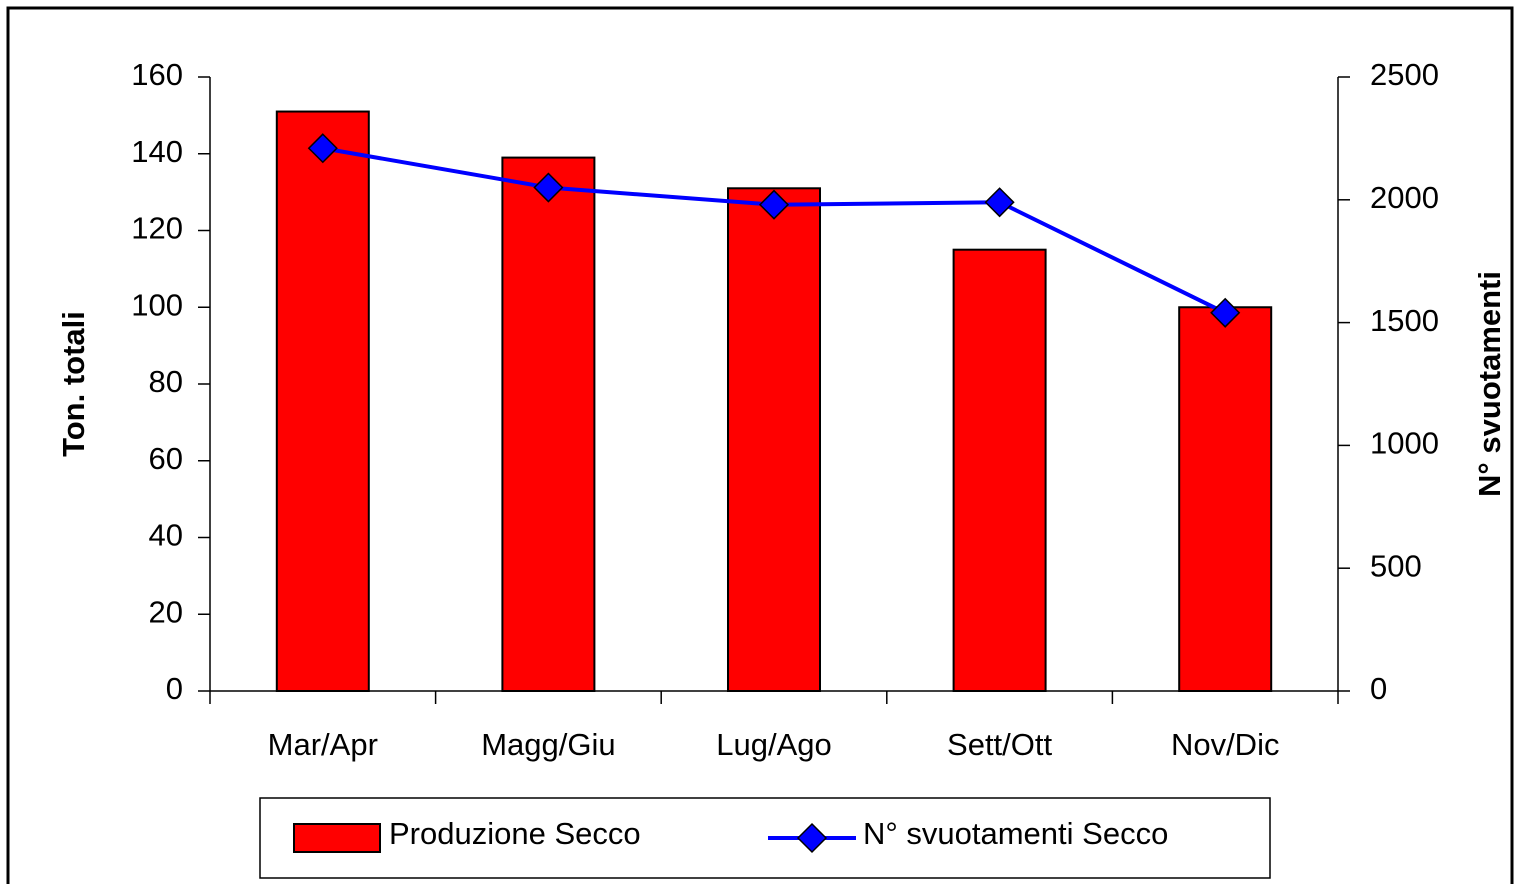 The width and height of the screenshot is (1520, 884). I want to click on y-tick-label: 40, so click(166, 535).